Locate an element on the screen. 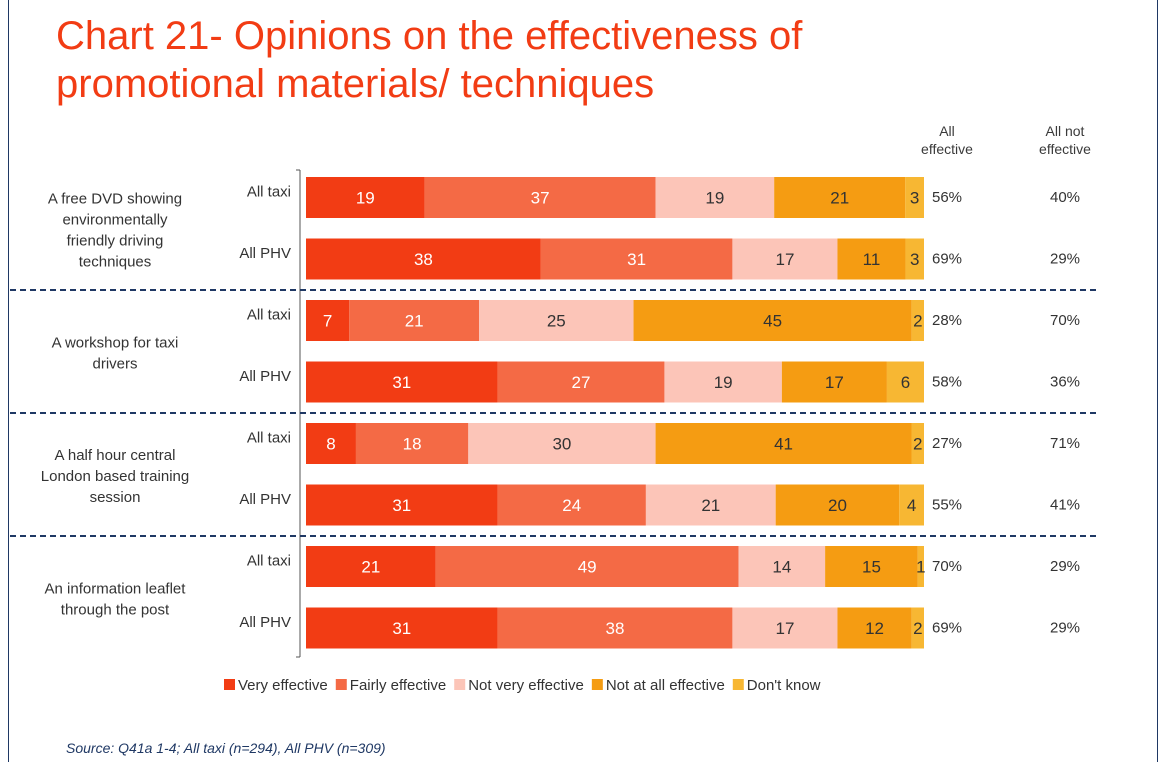  data-label: 25 is located at coordinates (556, 321).